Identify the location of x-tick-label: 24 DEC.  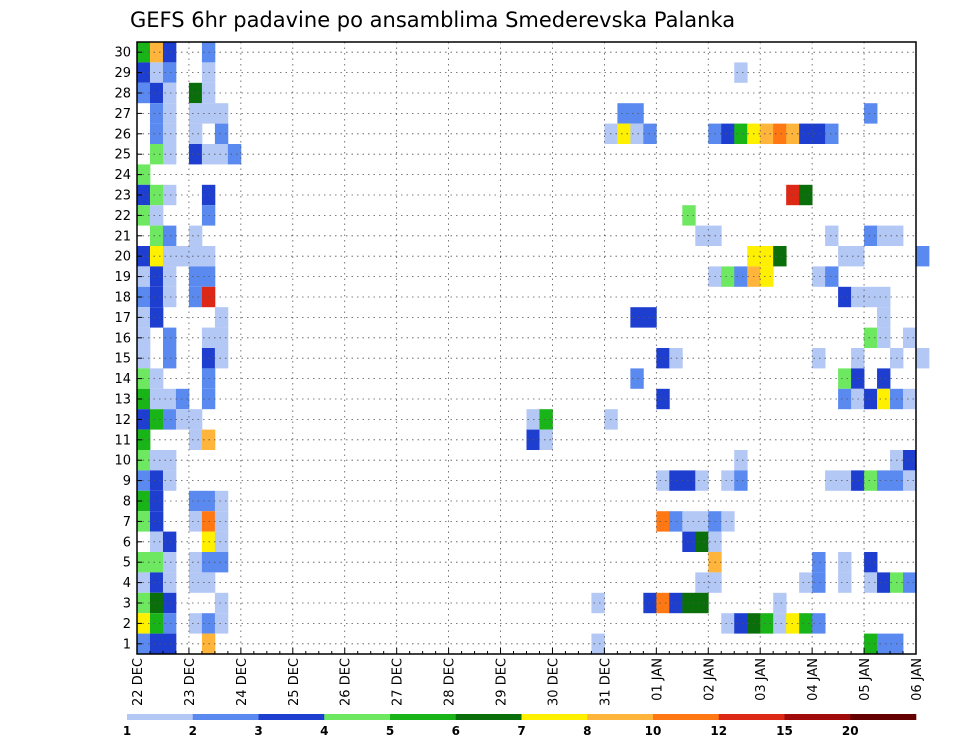
(242, 682).